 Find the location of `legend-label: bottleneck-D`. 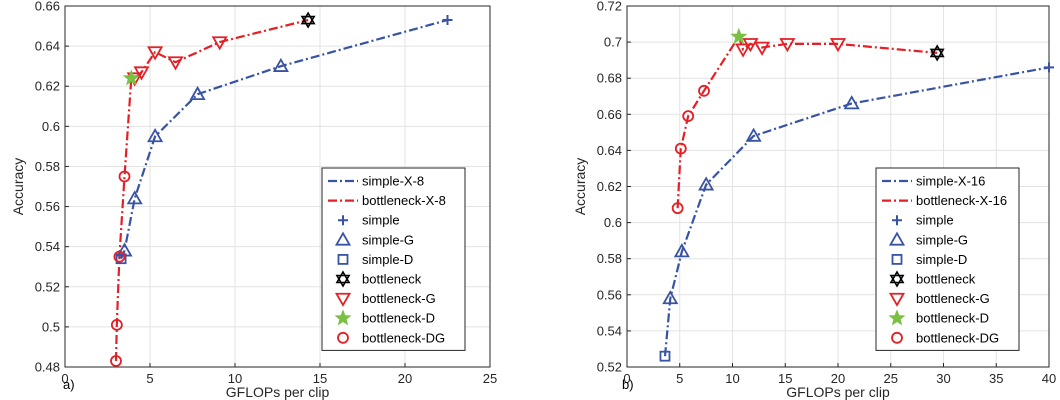

legend-label: bottleneck-D is located at coordinates (398, 318).